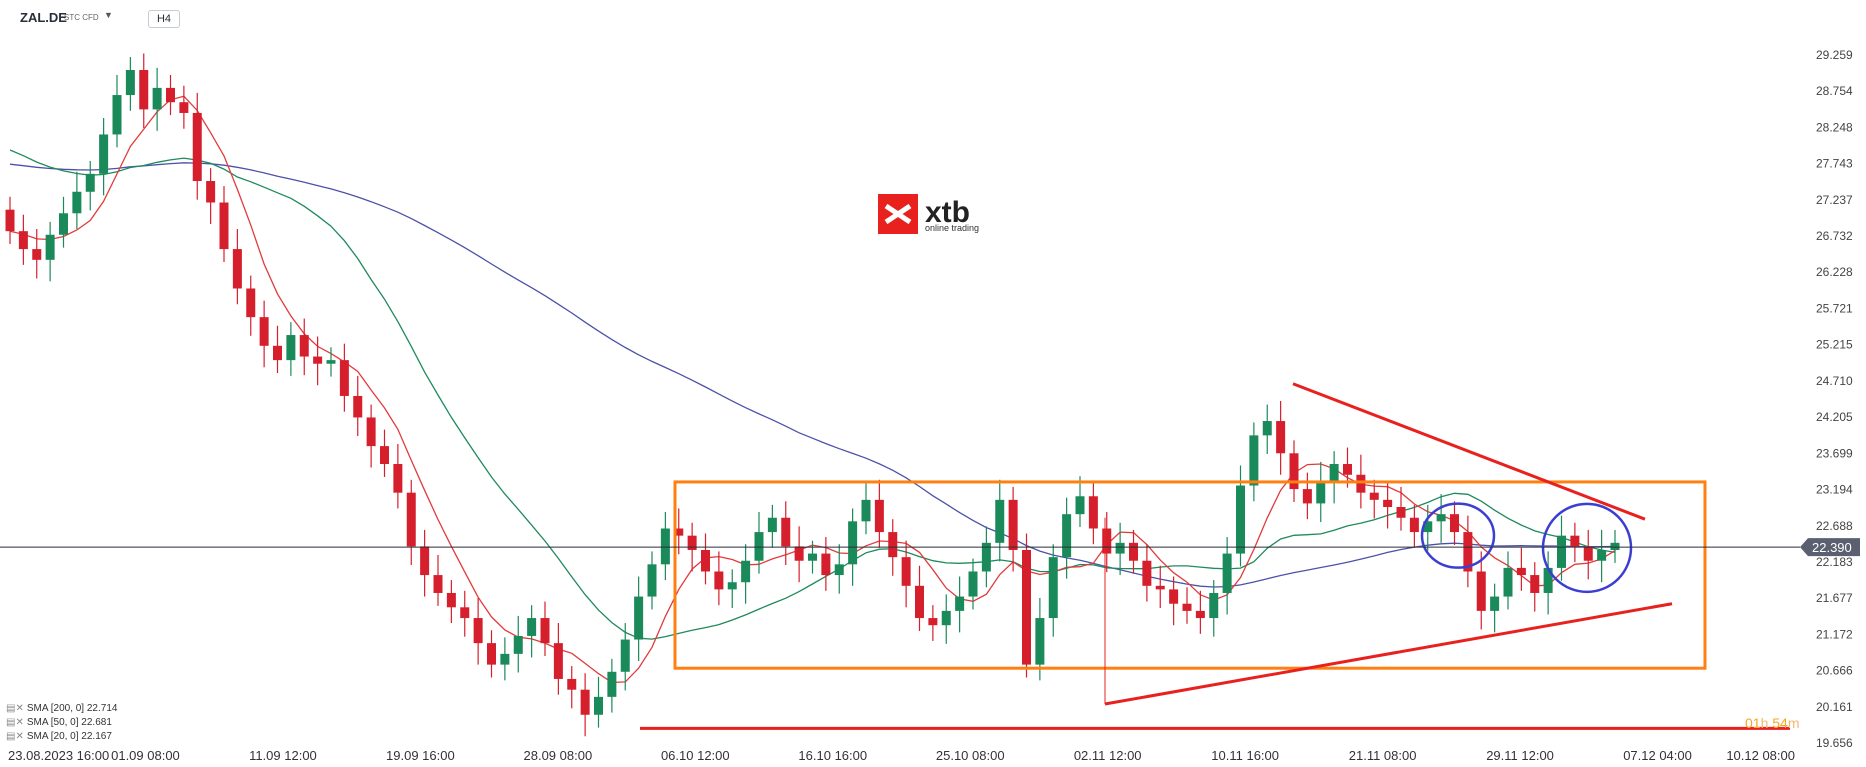 This screenshot has height=767, width=1866. I want to click on xtb-logo-mark, so click(898, 214).